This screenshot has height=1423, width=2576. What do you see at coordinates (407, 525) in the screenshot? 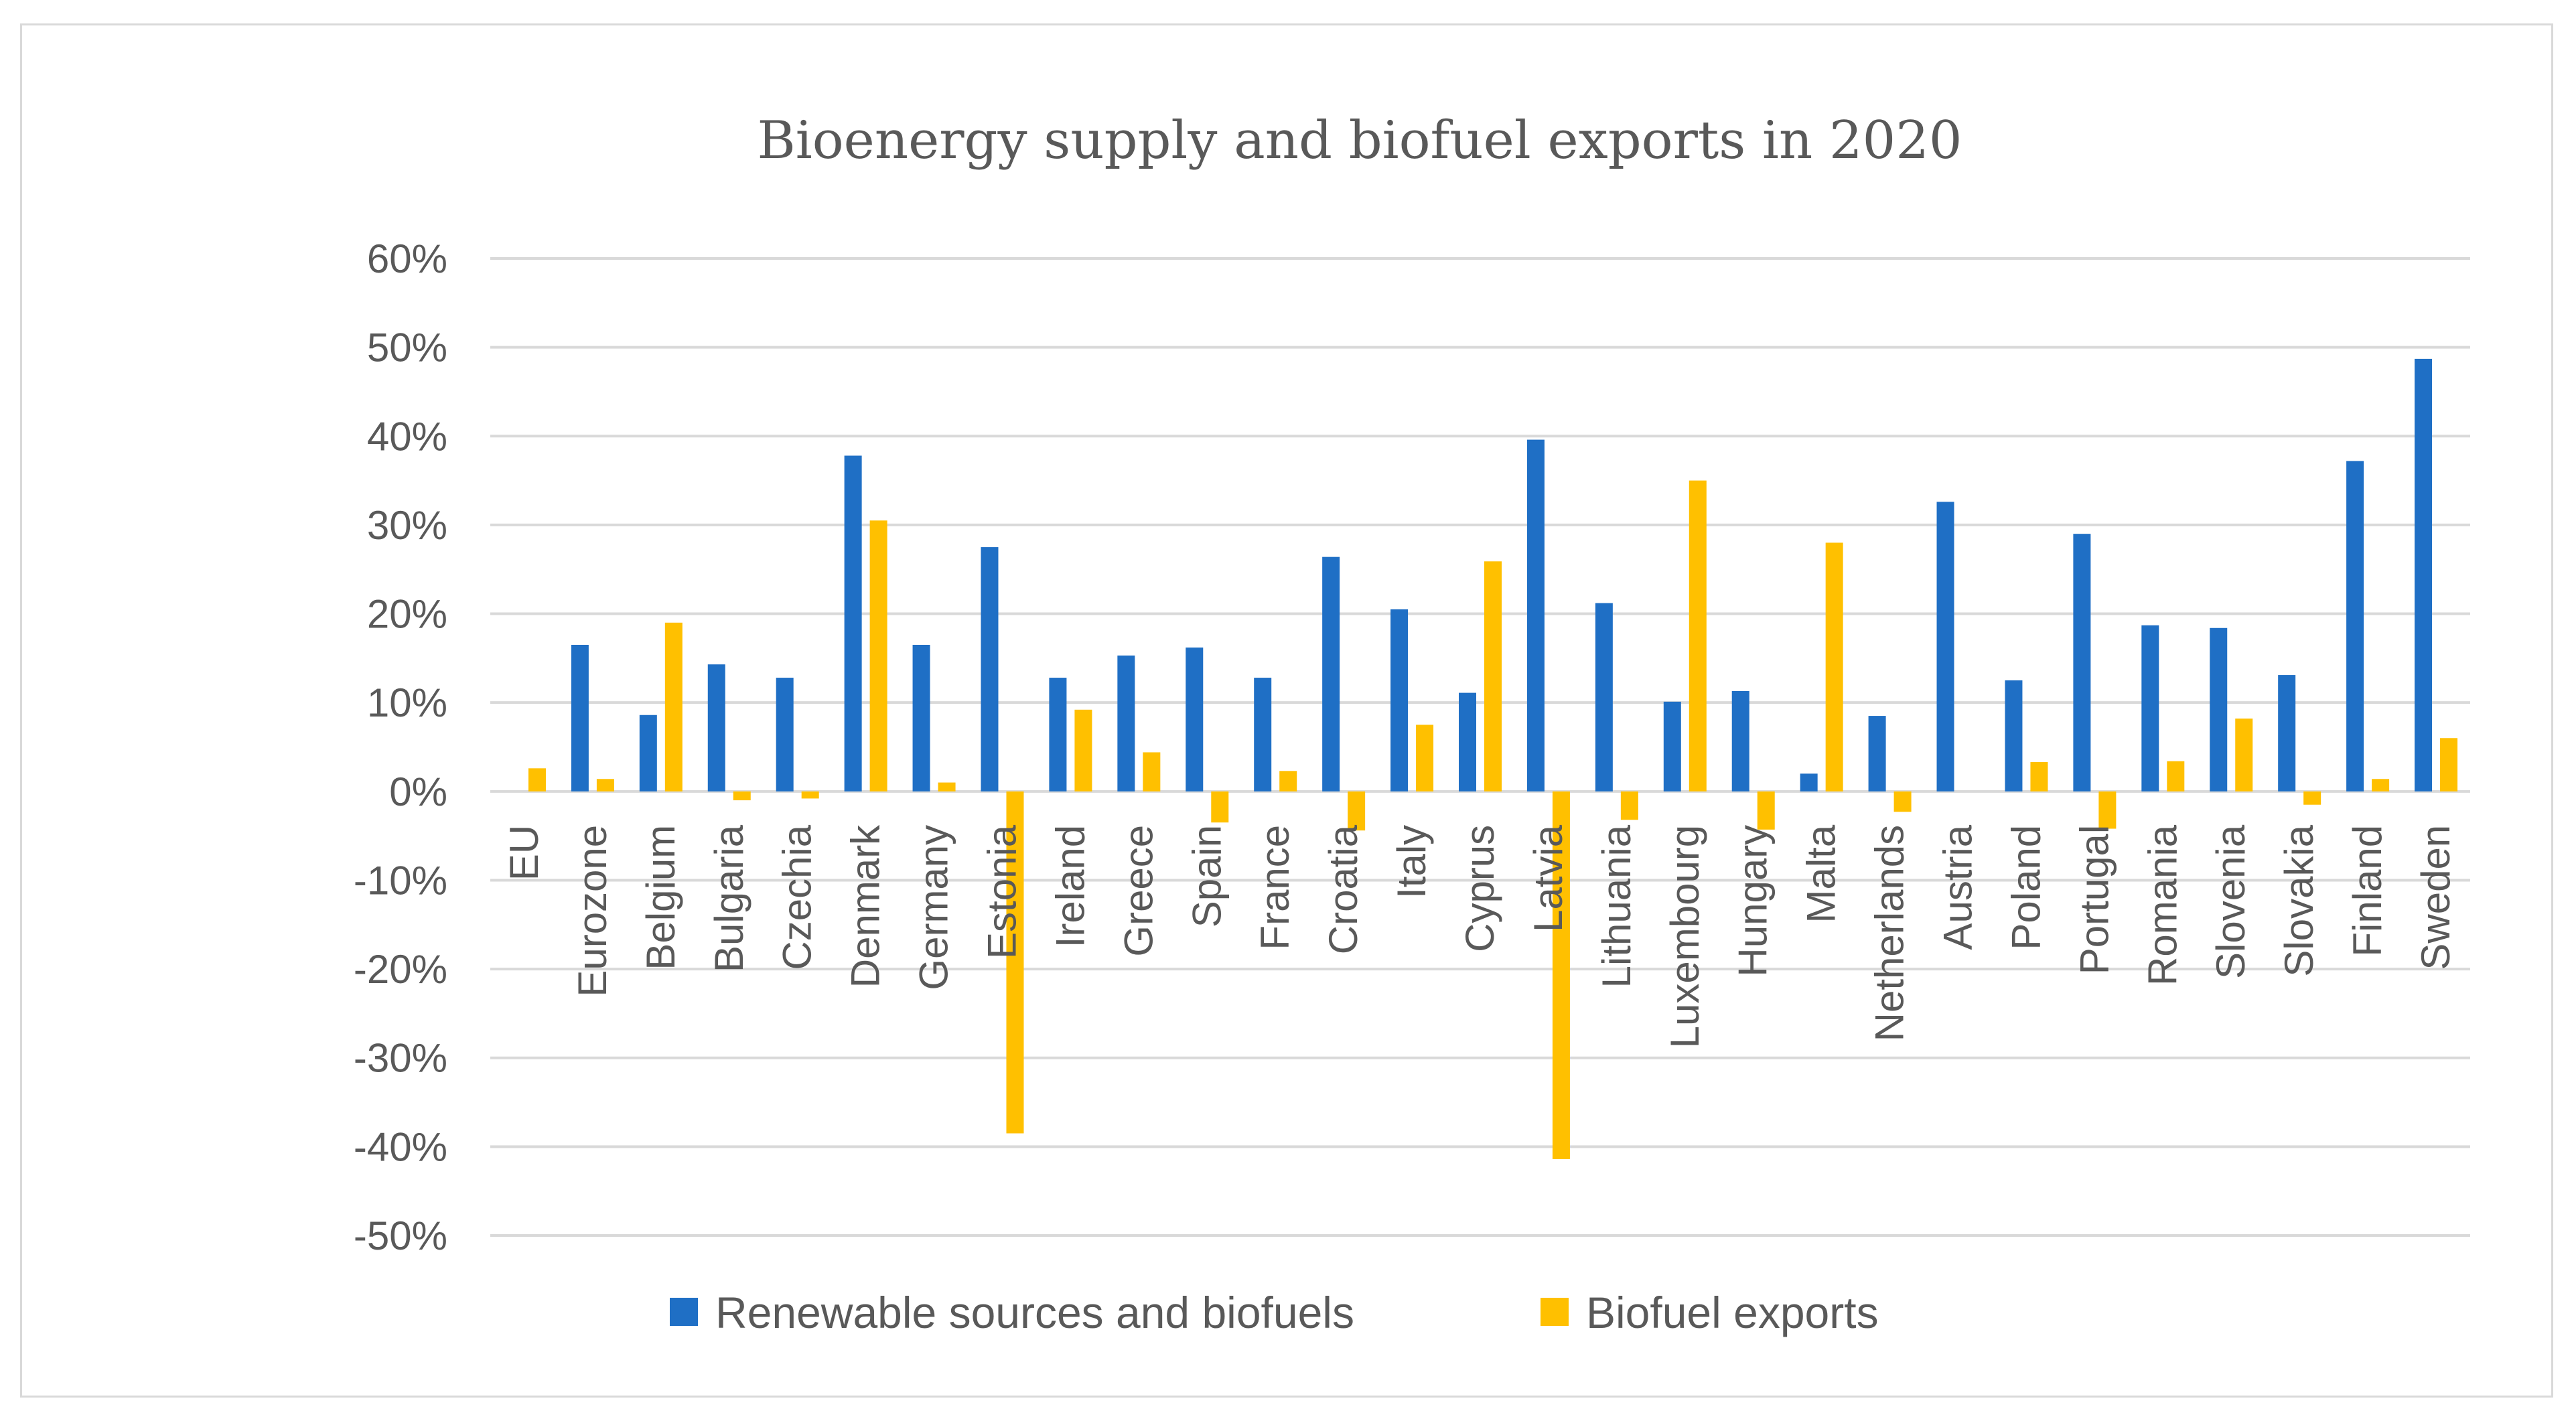
I see `y-tick-label: 30%` at bounding box center [407, 525].